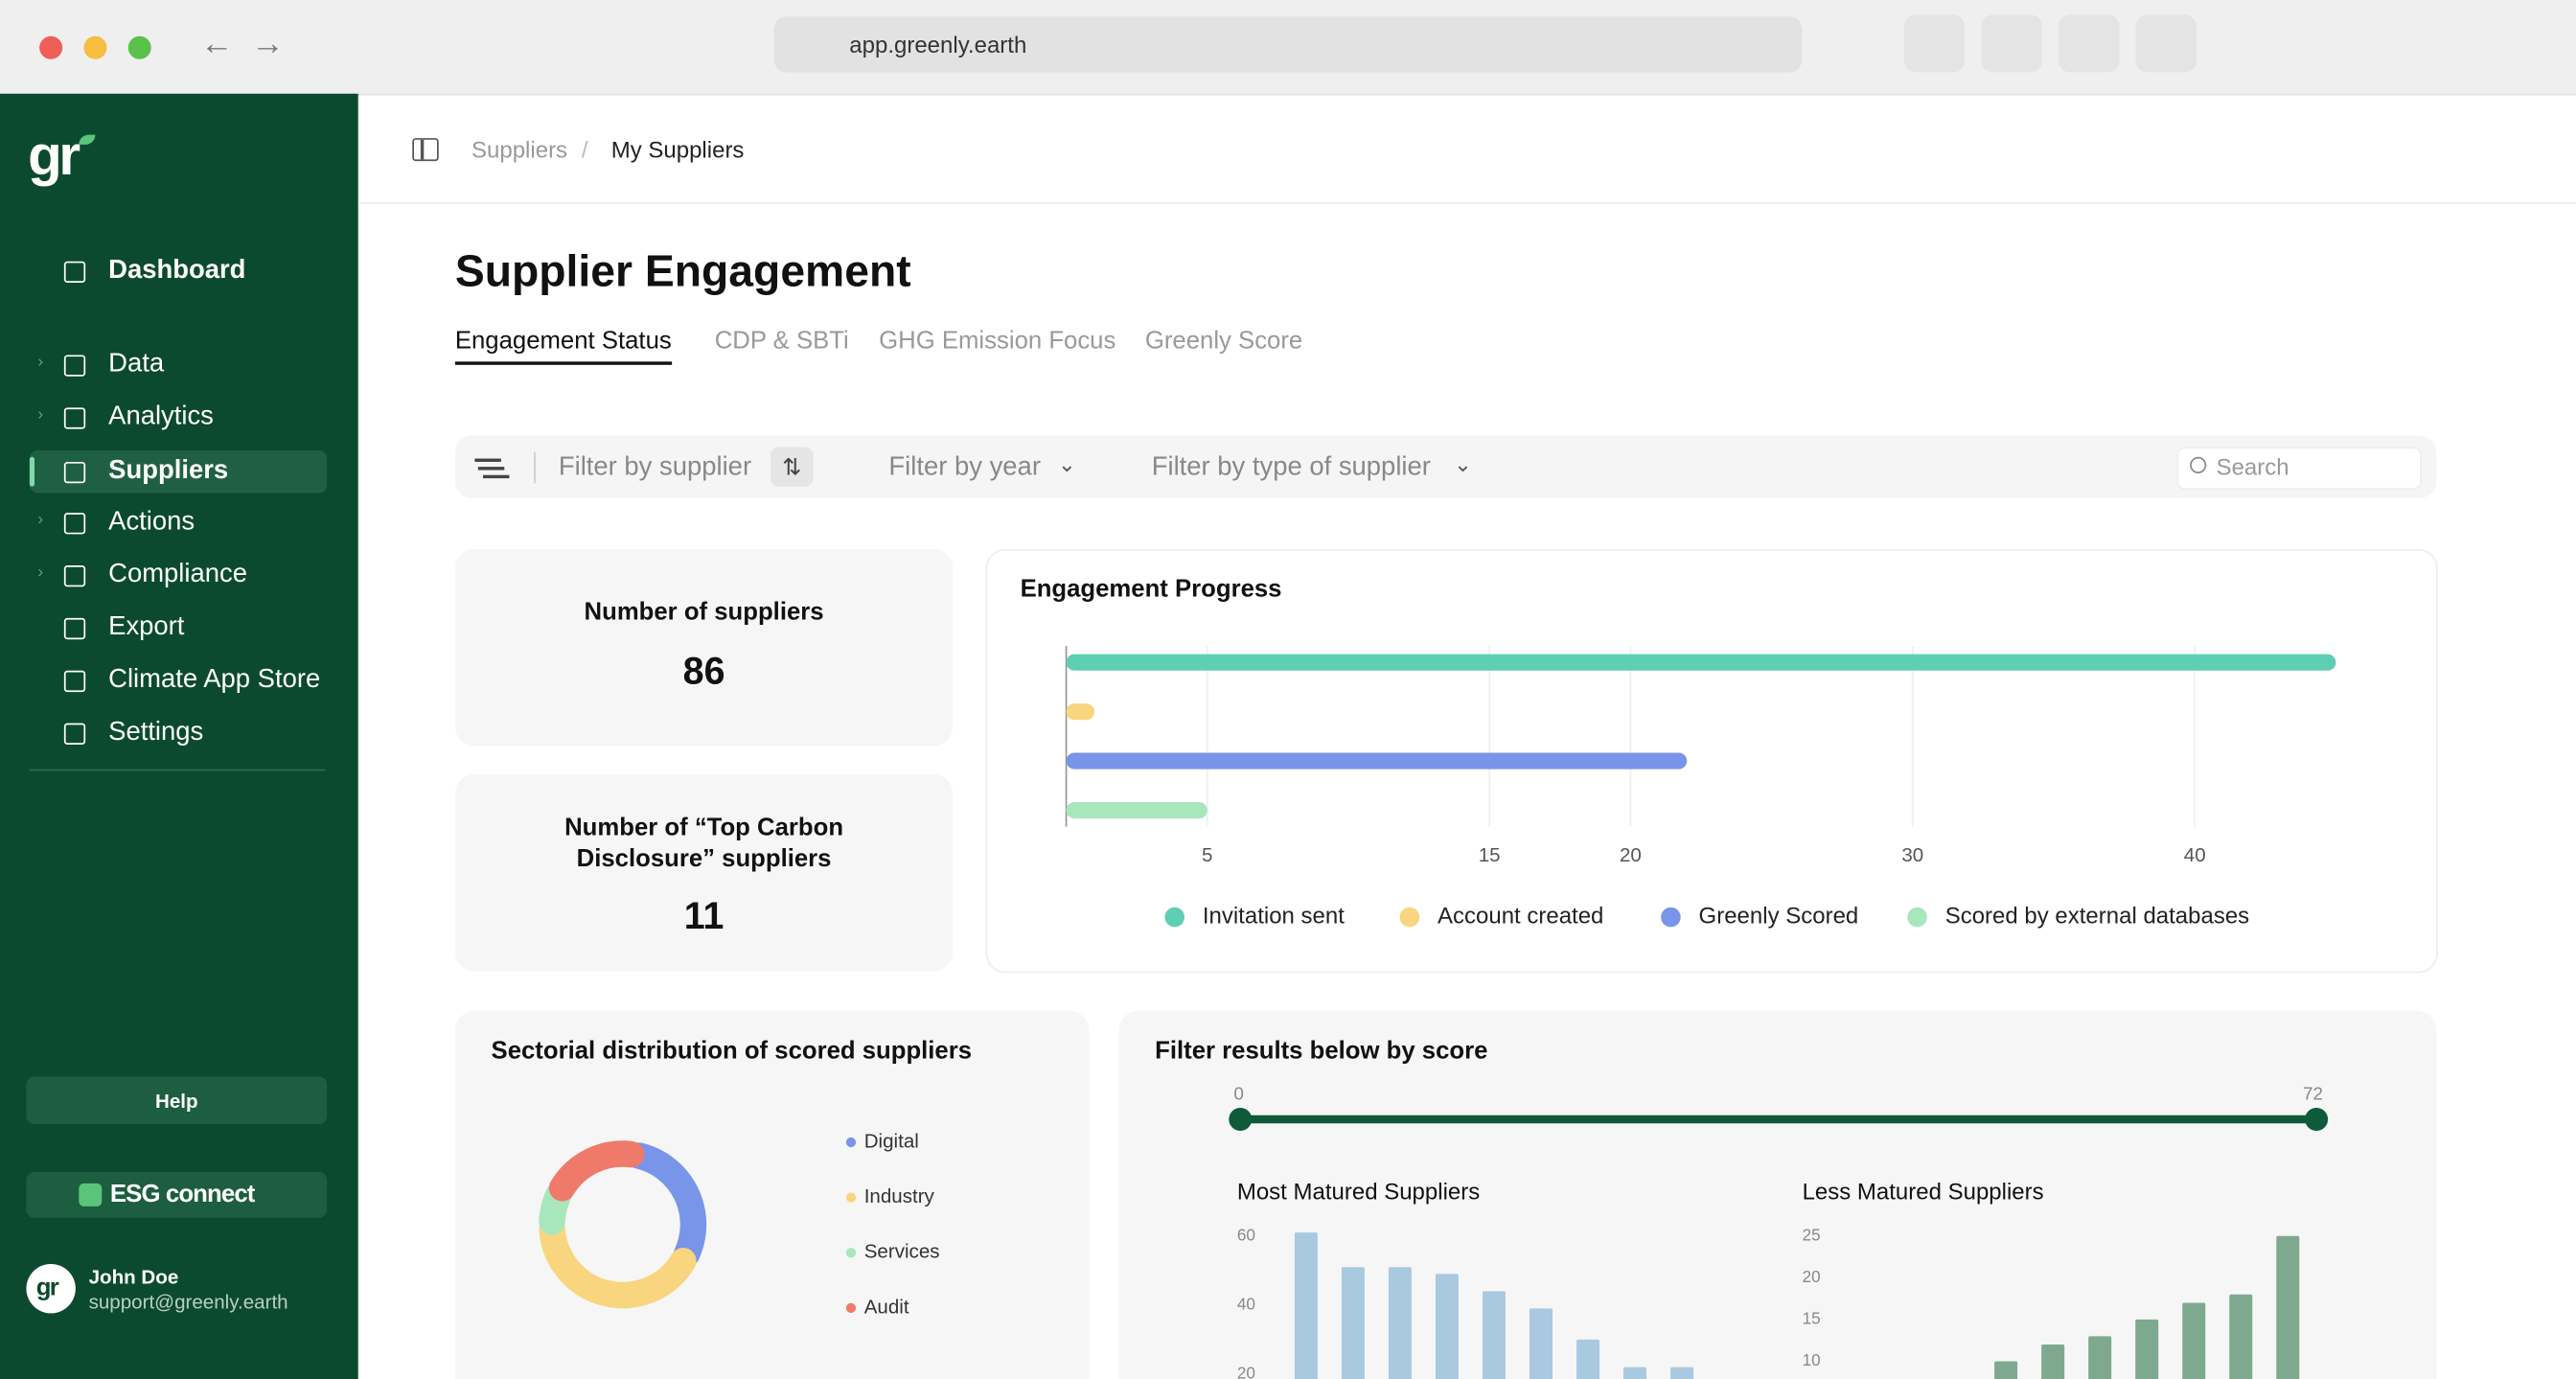 This screenshot has width=2576, height=1379. I want to click on user-email: support@greenly.earth, so click(188, 1302).